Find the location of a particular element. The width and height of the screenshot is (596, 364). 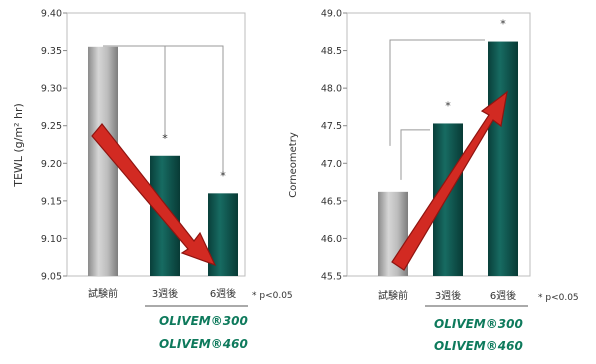

x-axis-right: 試験前 3週後 6週後 is located at coordinates (447, 295).